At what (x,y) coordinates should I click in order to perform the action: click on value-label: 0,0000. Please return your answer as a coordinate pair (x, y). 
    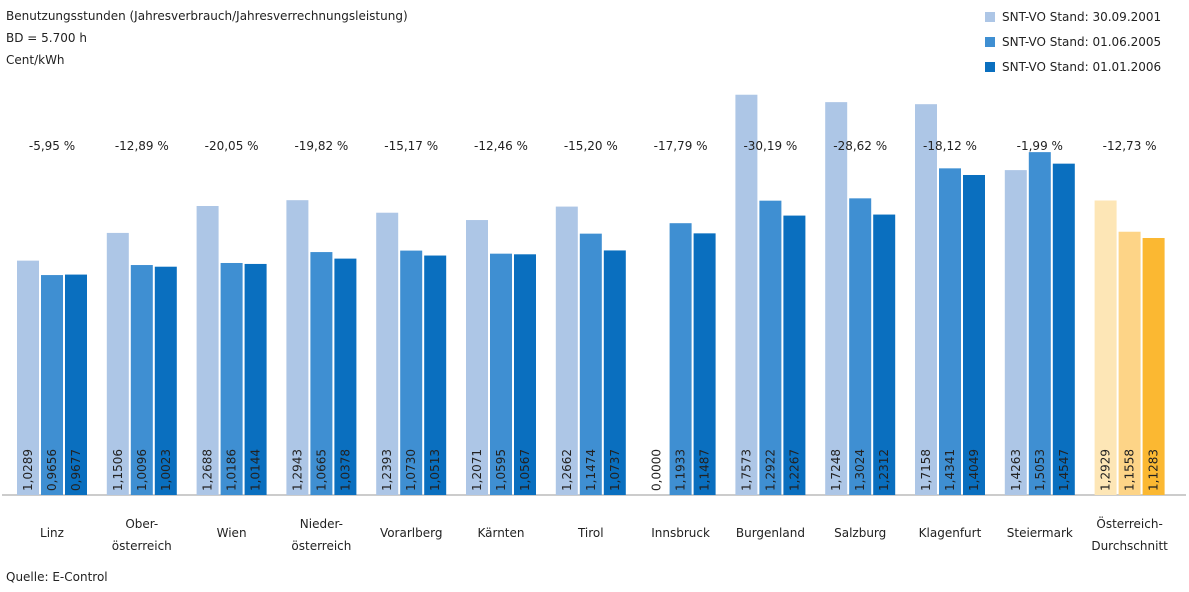
    Looking at the image, I should click on (657, 470).